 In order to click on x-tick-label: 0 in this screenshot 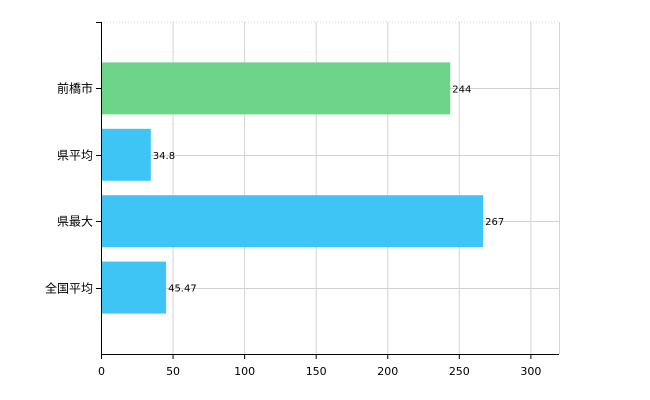, I will do `click(101, 371)`.